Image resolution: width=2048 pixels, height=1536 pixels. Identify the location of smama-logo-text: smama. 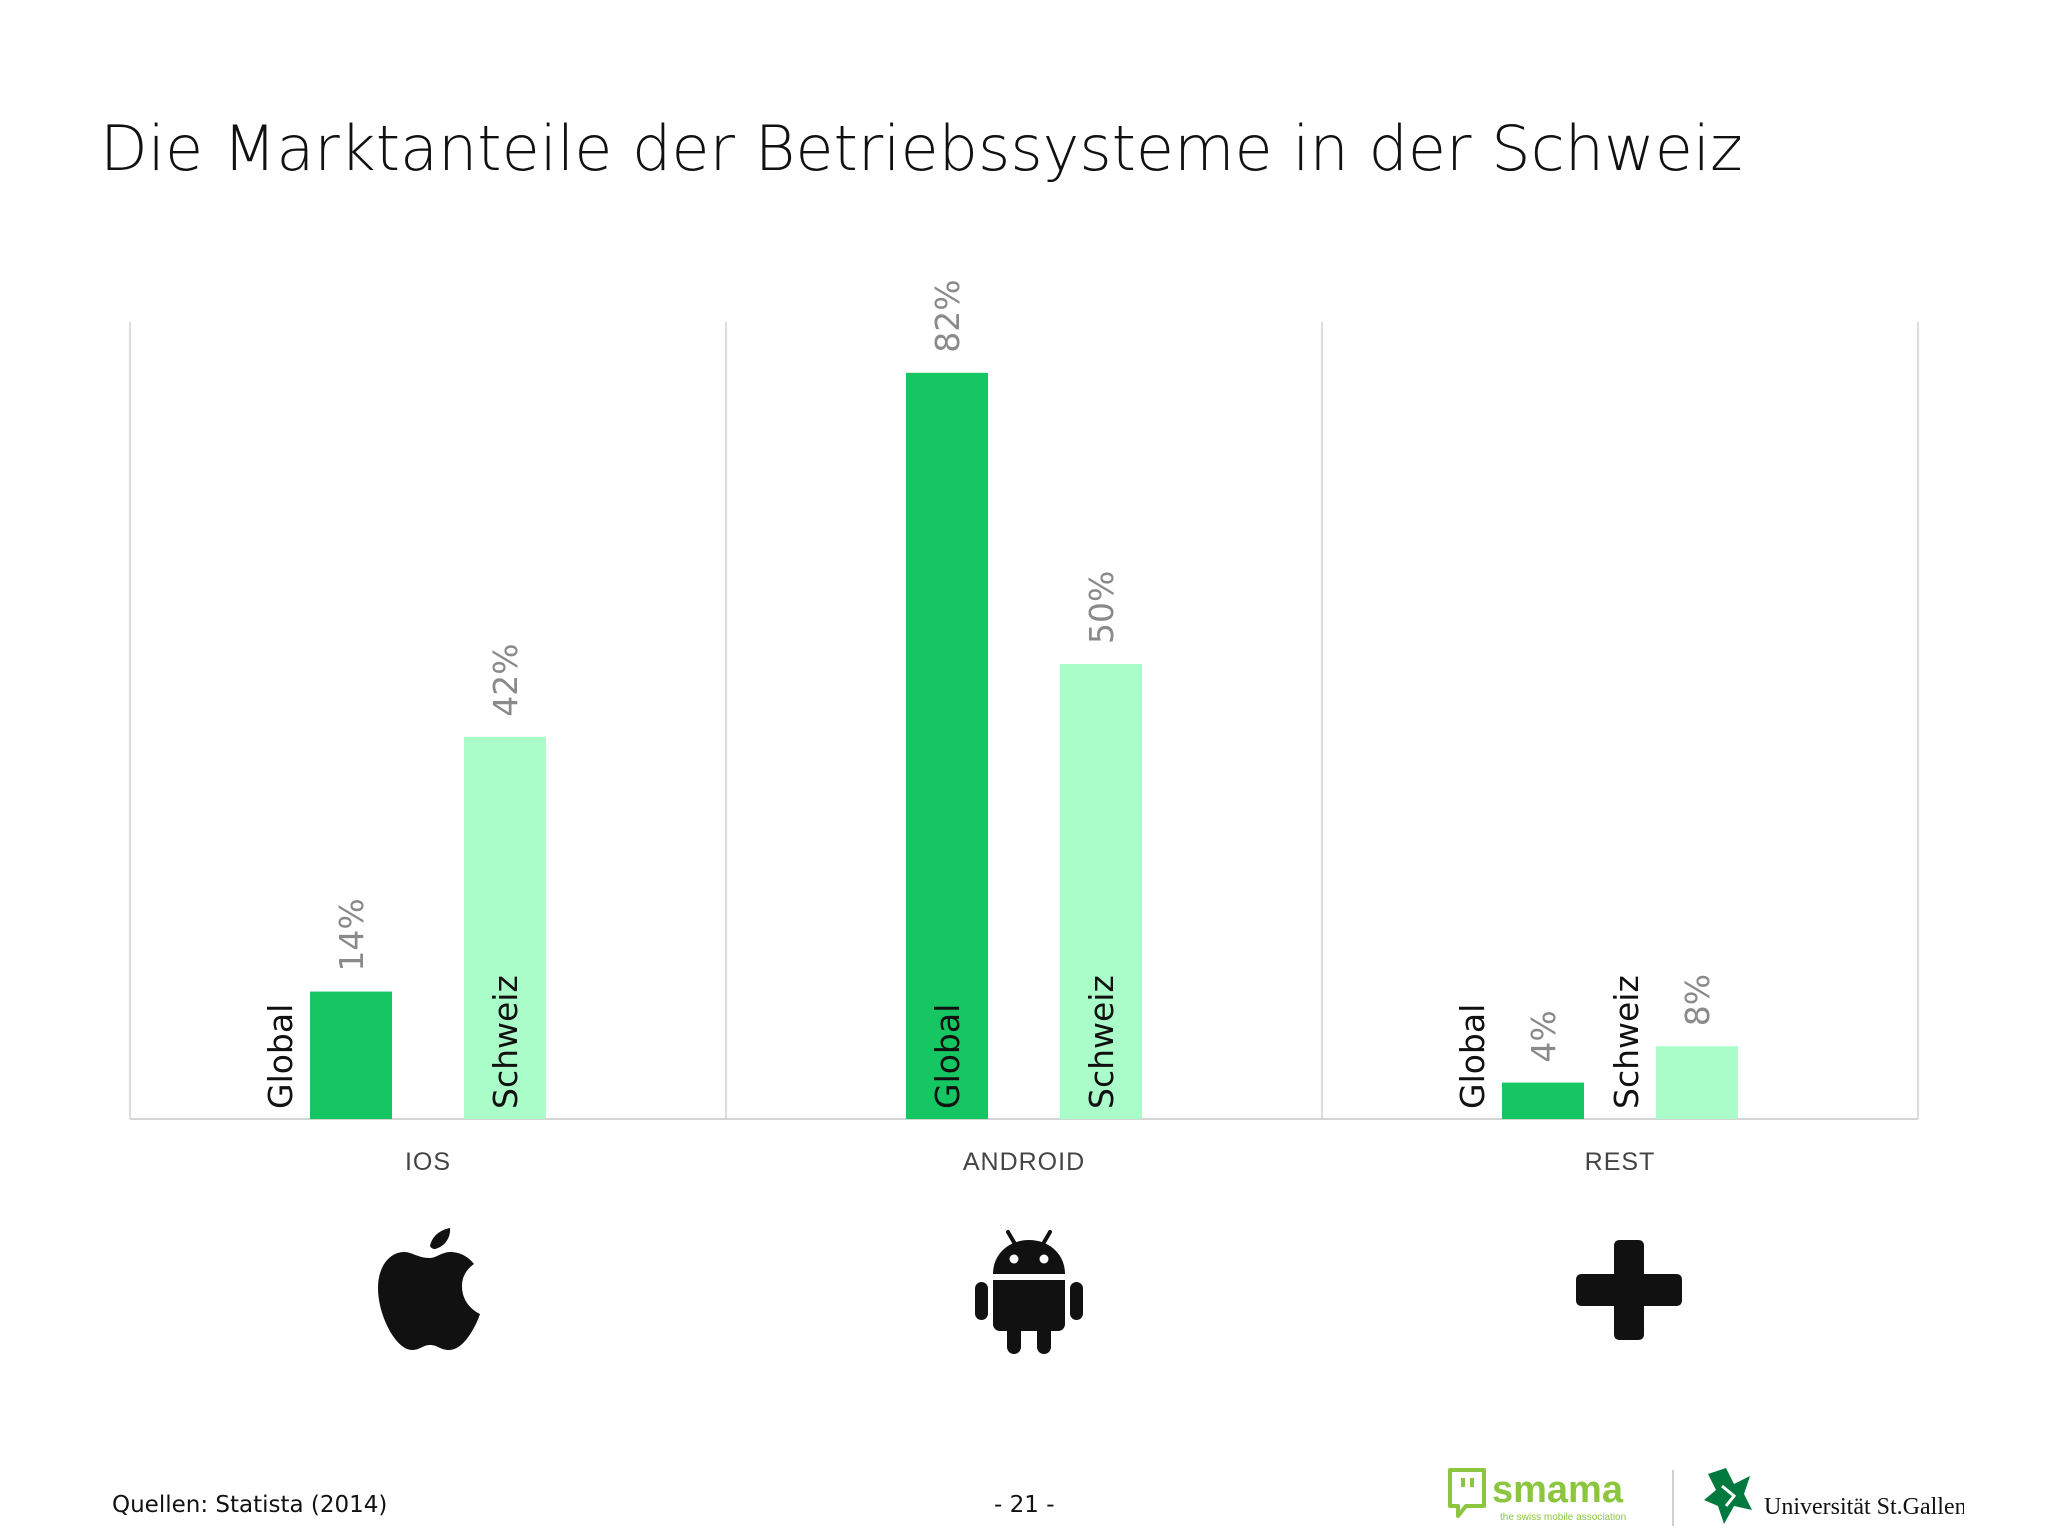
(1558, 1490).